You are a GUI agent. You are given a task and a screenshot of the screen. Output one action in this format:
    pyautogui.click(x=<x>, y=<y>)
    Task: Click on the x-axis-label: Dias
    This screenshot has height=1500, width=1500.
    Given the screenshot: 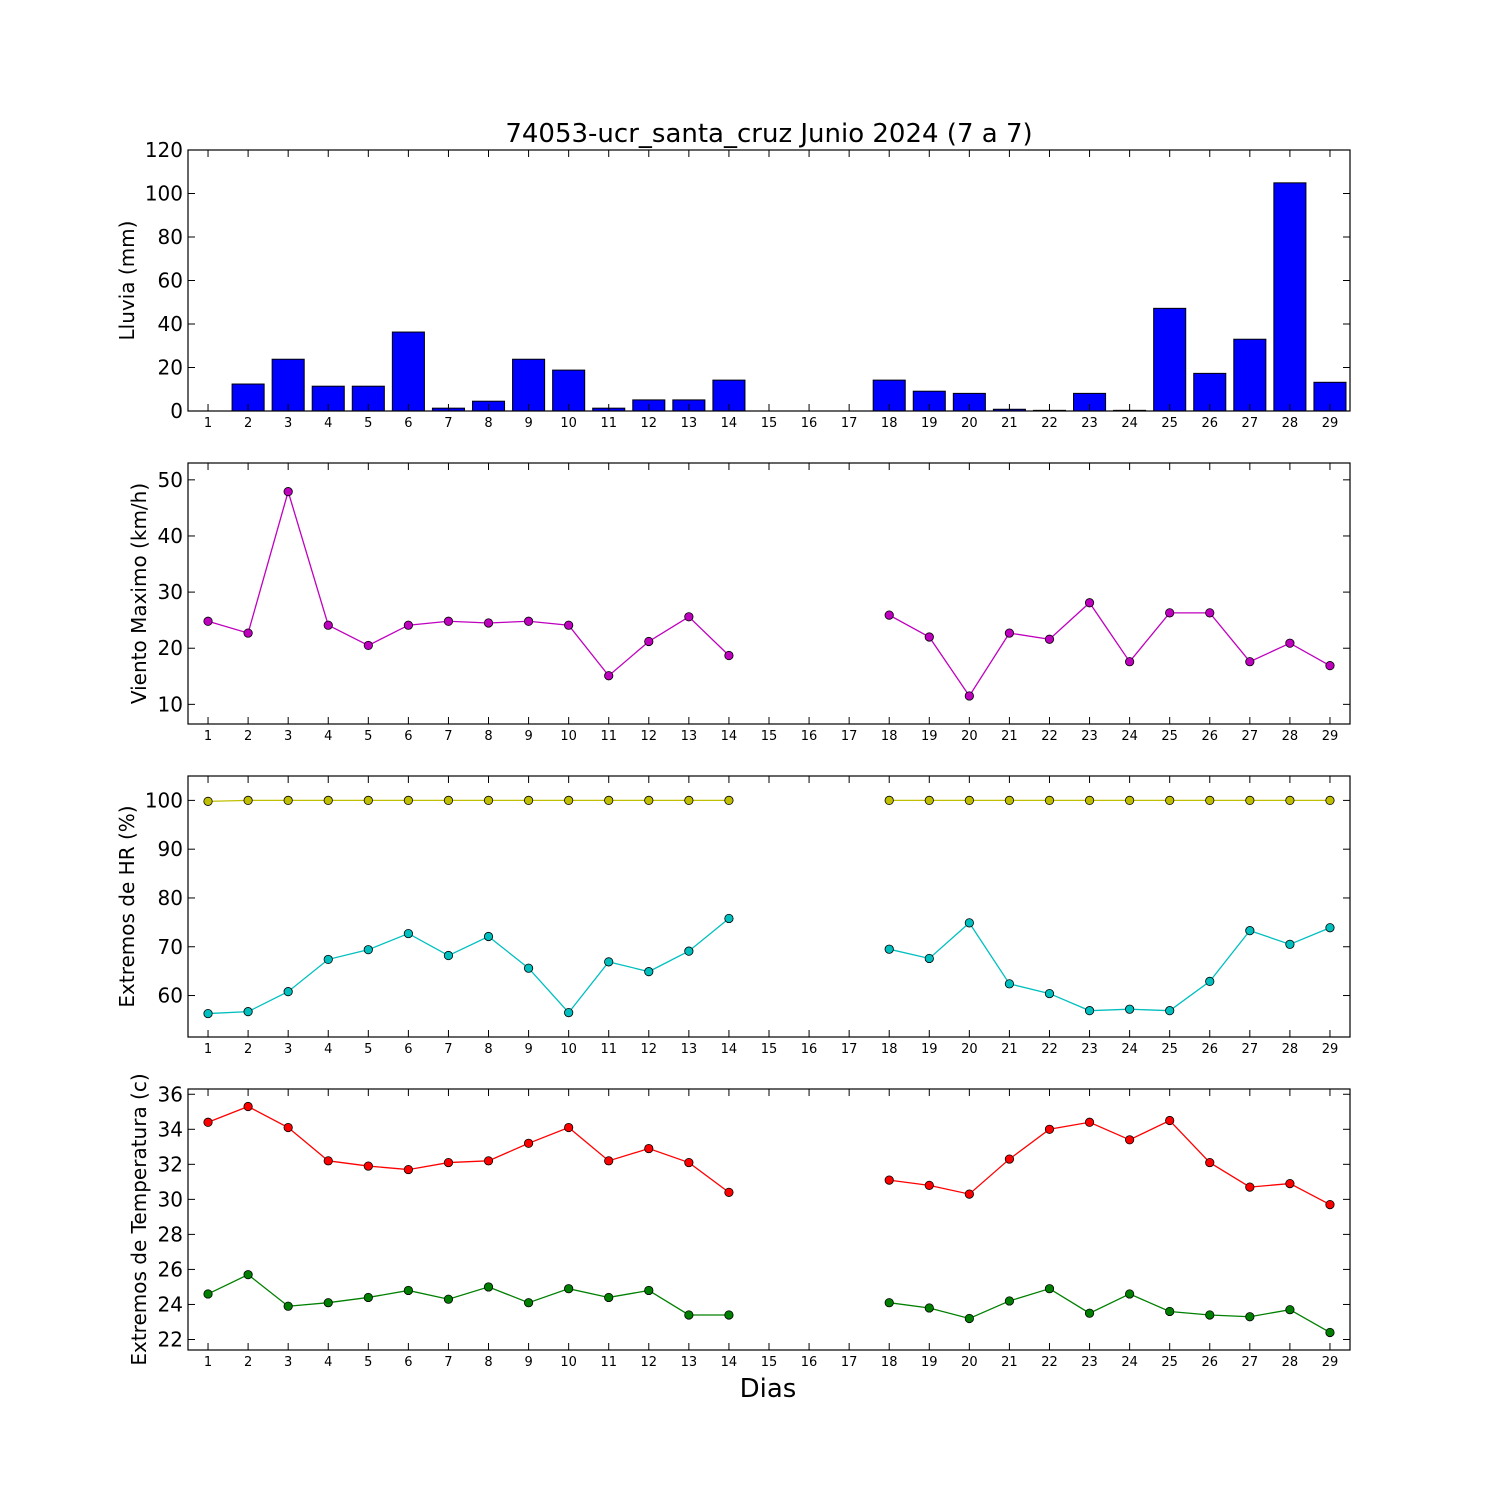 What is the action you would take?
    pyautogui.click(x=768, y=1389)
    